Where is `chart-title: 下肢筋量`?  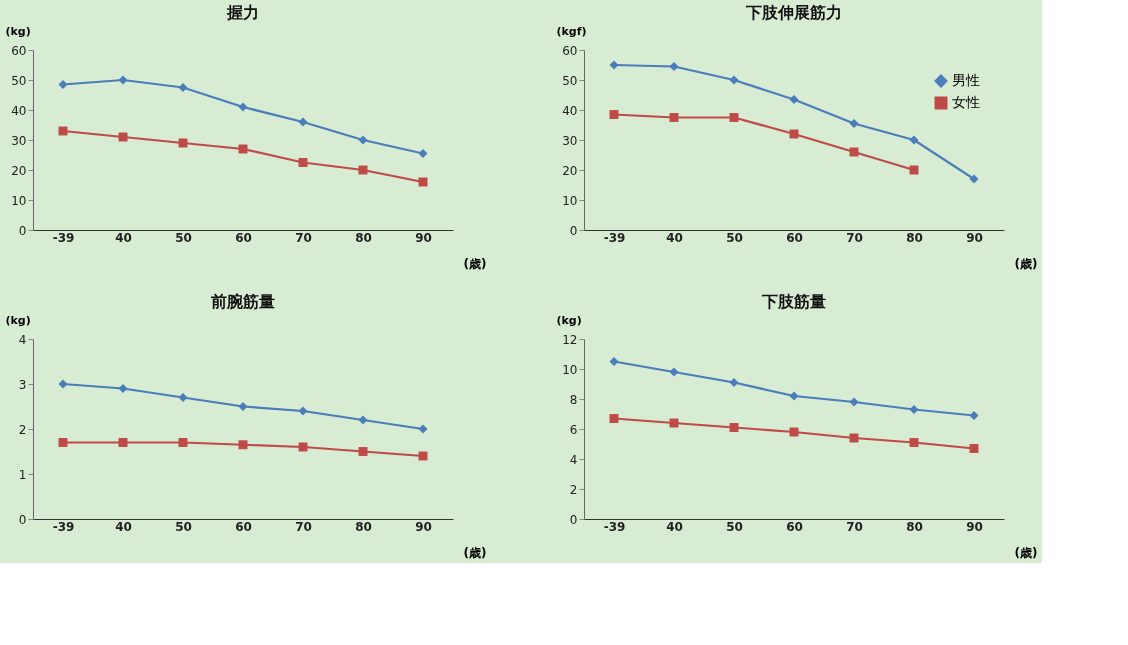
chart-title: 下肢筋量 is located at coordinates (793, 301).